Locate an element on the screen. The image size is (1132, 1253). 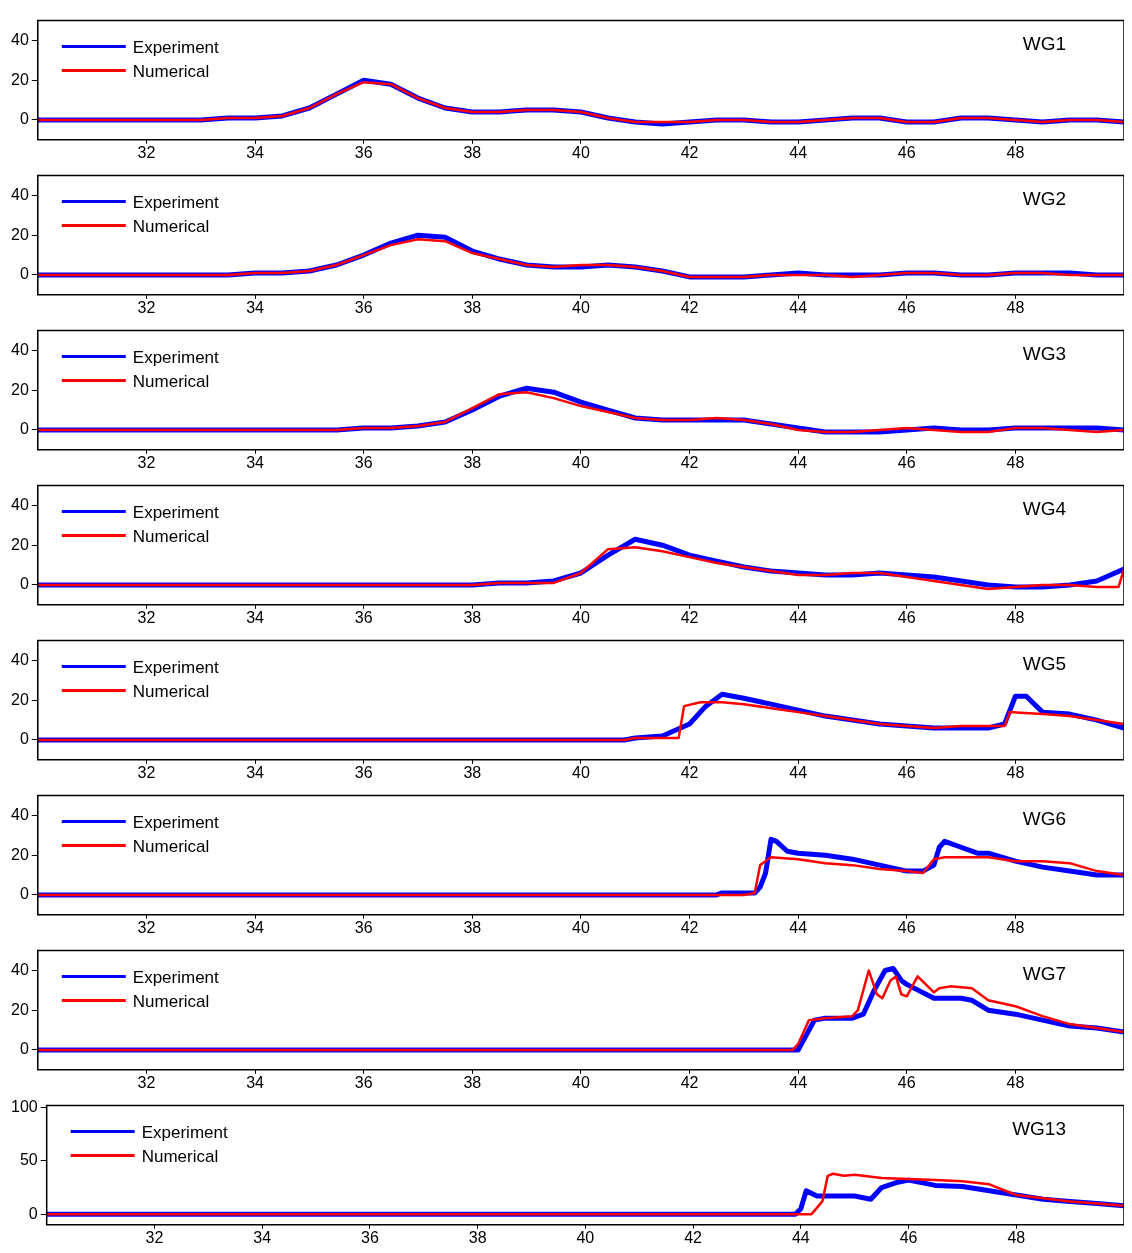
annotation: WG6 is located at coordinates (1044, 818).